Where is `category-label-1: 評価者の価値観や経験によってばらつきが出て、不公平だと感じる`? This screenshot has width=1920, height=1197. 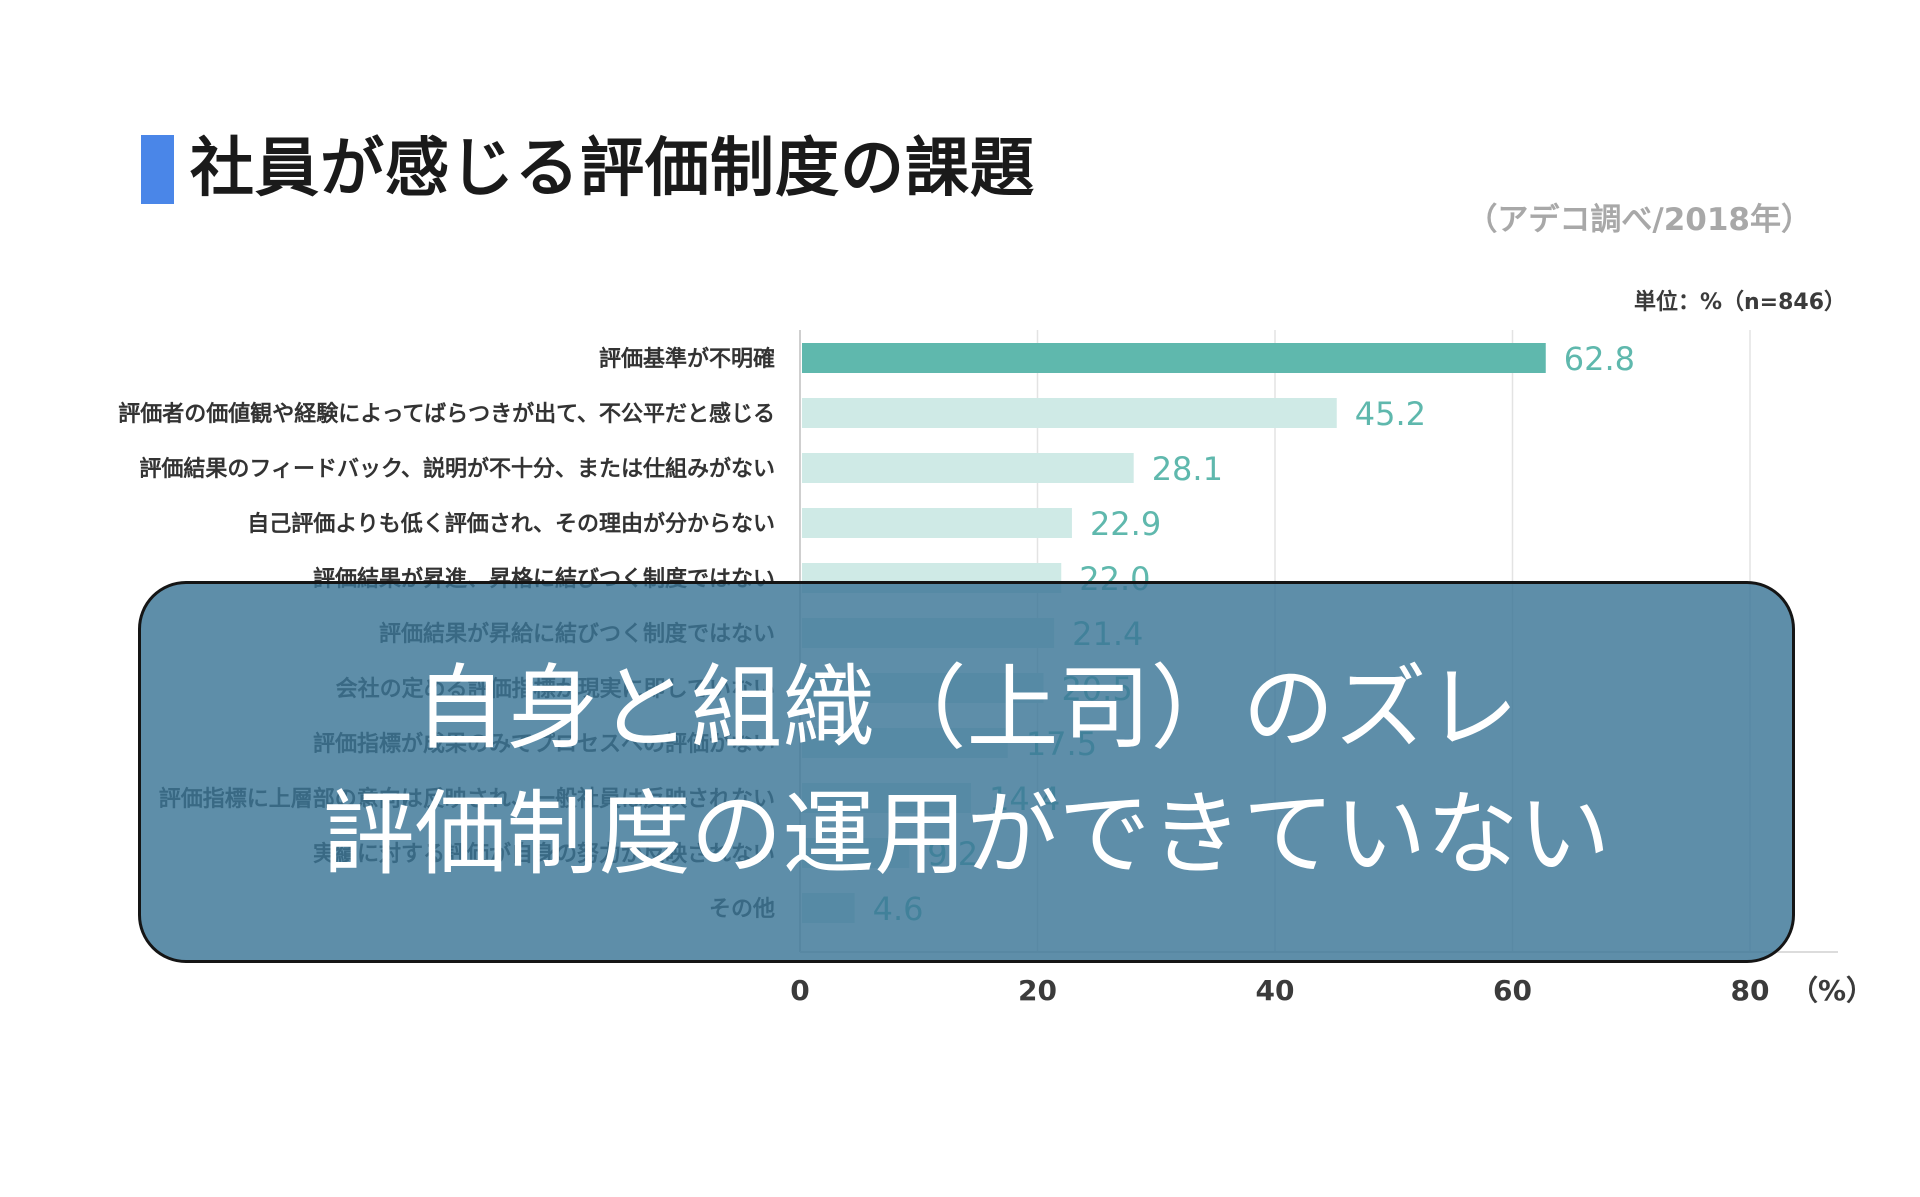 category-label-1: 評価者の価値観や経験によってばらつきが出て、不公平だと感じる is located at coordinates (446, 414).